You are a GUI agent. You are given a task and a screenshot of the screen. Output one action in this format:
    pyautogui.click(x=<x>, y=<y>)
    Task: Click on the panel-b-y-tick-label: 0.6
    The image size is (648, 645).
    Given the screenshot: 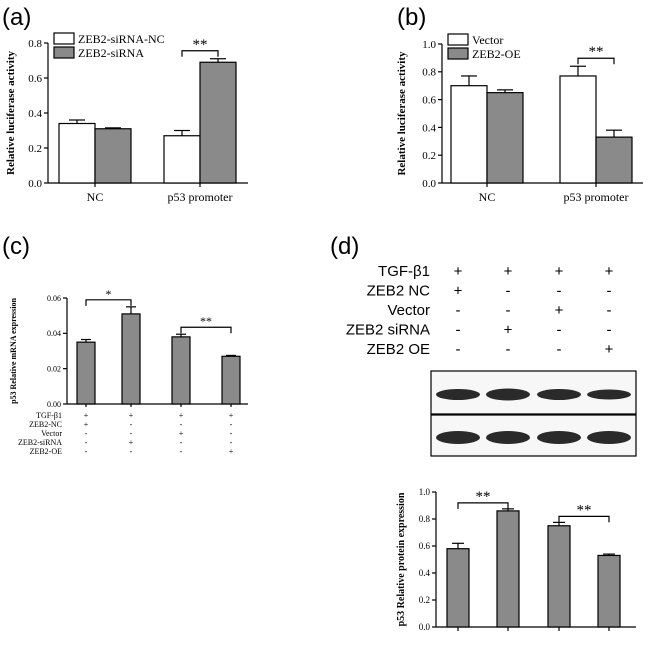 What is the action you would take?
    pyautogui.click(x=429, y=100)
    